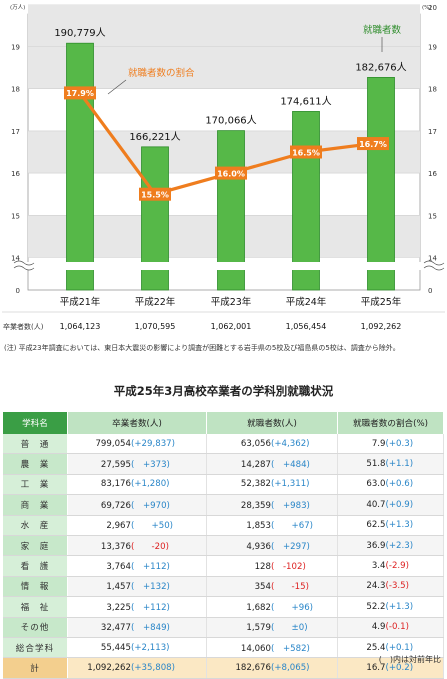 Image resolution: width=447 pixels, height=679 pixels. Describe the element at coordinates (305, 101) in the screenshot. I see `bar-value-label: 174,611人` at that location.